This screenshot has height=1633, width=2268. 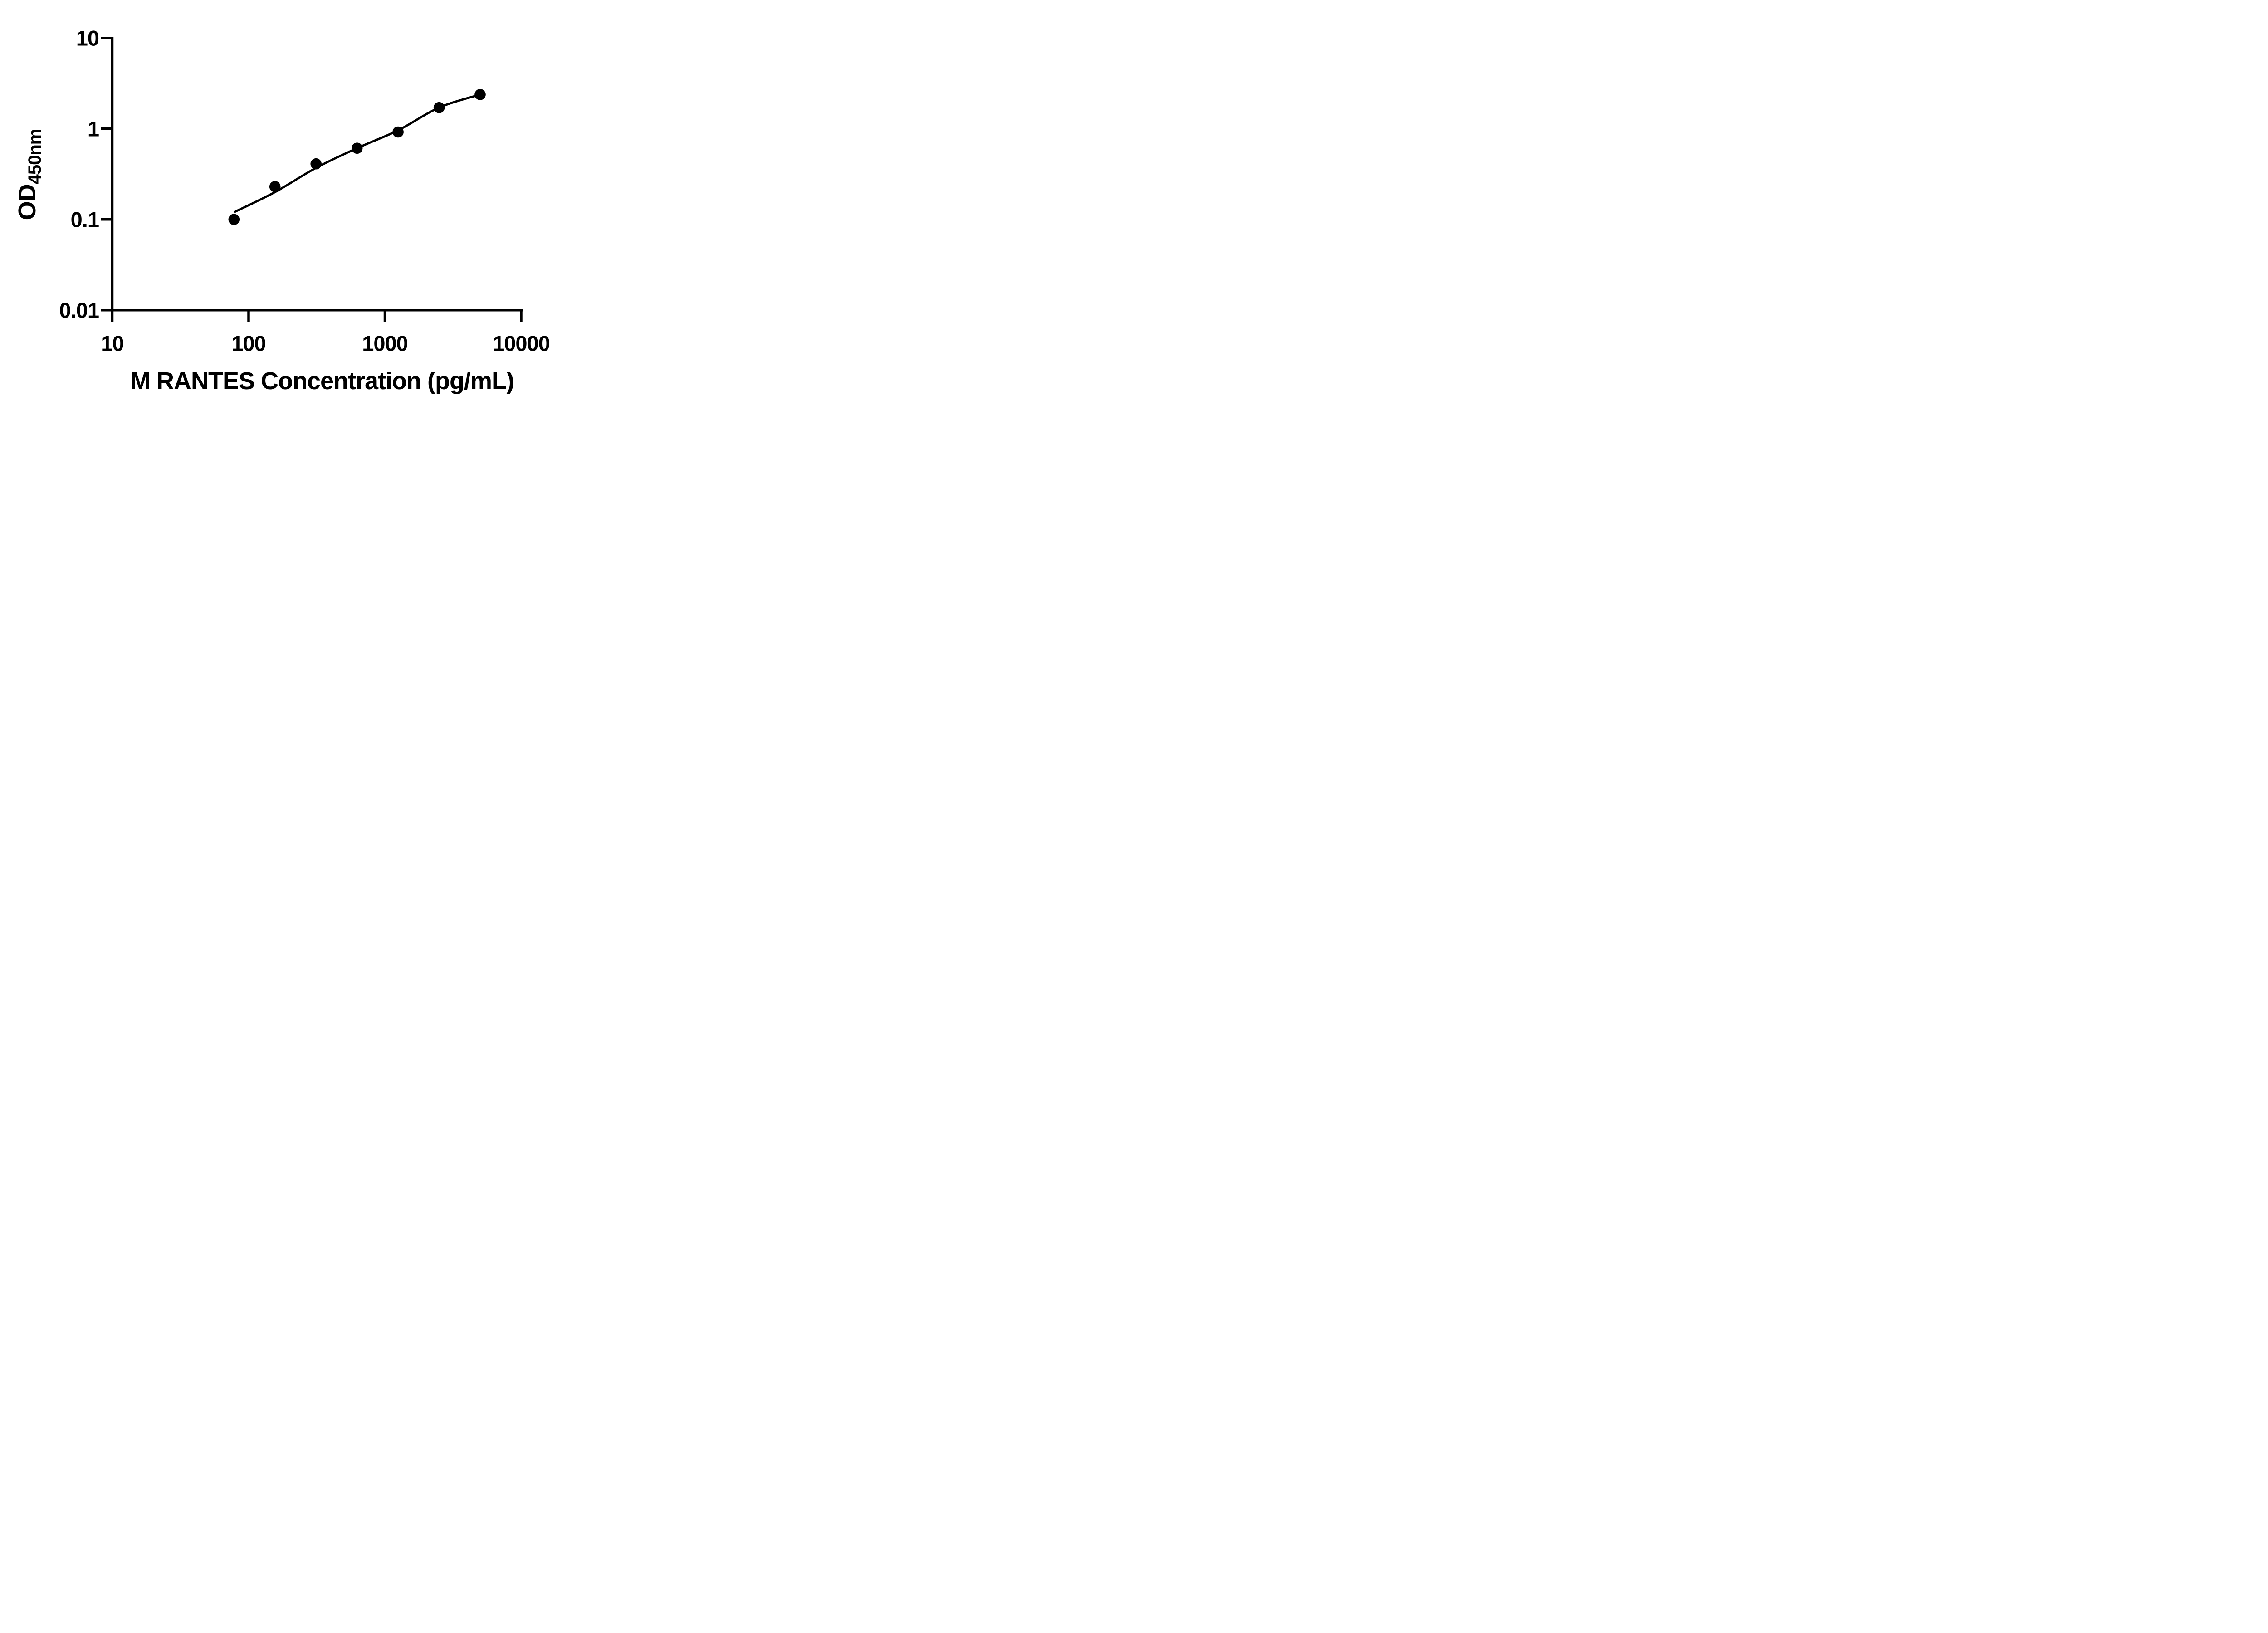 What do you see at coordinates (35, 157) in the screenshot?
I see `y-axis-title-subscript: 450nm` at bounding box center [35, 157].